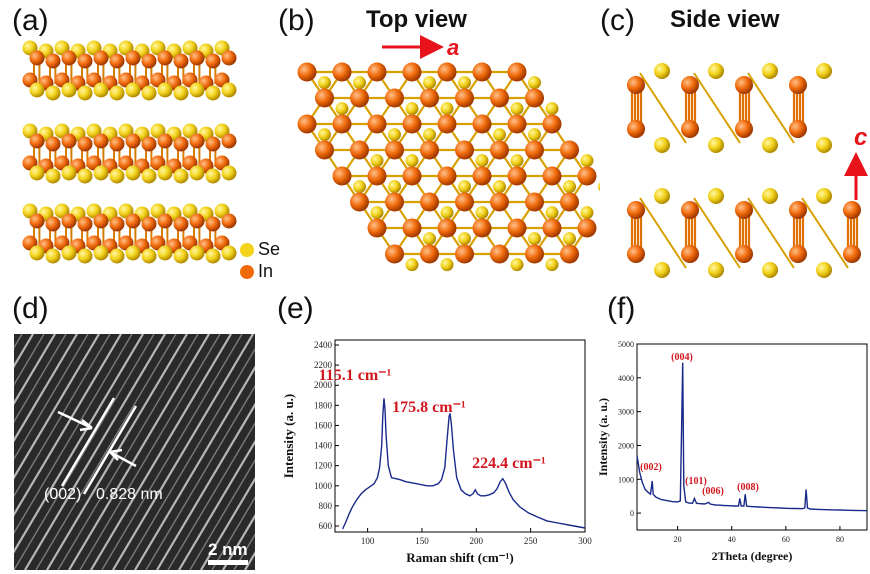 The height and width of the screenshot is (574, 870). What do you see at coordinates (509, 463) in the screenshot?
I see `peak-label: 224.4 cm⁻¹` at bounding box center [509, 463].